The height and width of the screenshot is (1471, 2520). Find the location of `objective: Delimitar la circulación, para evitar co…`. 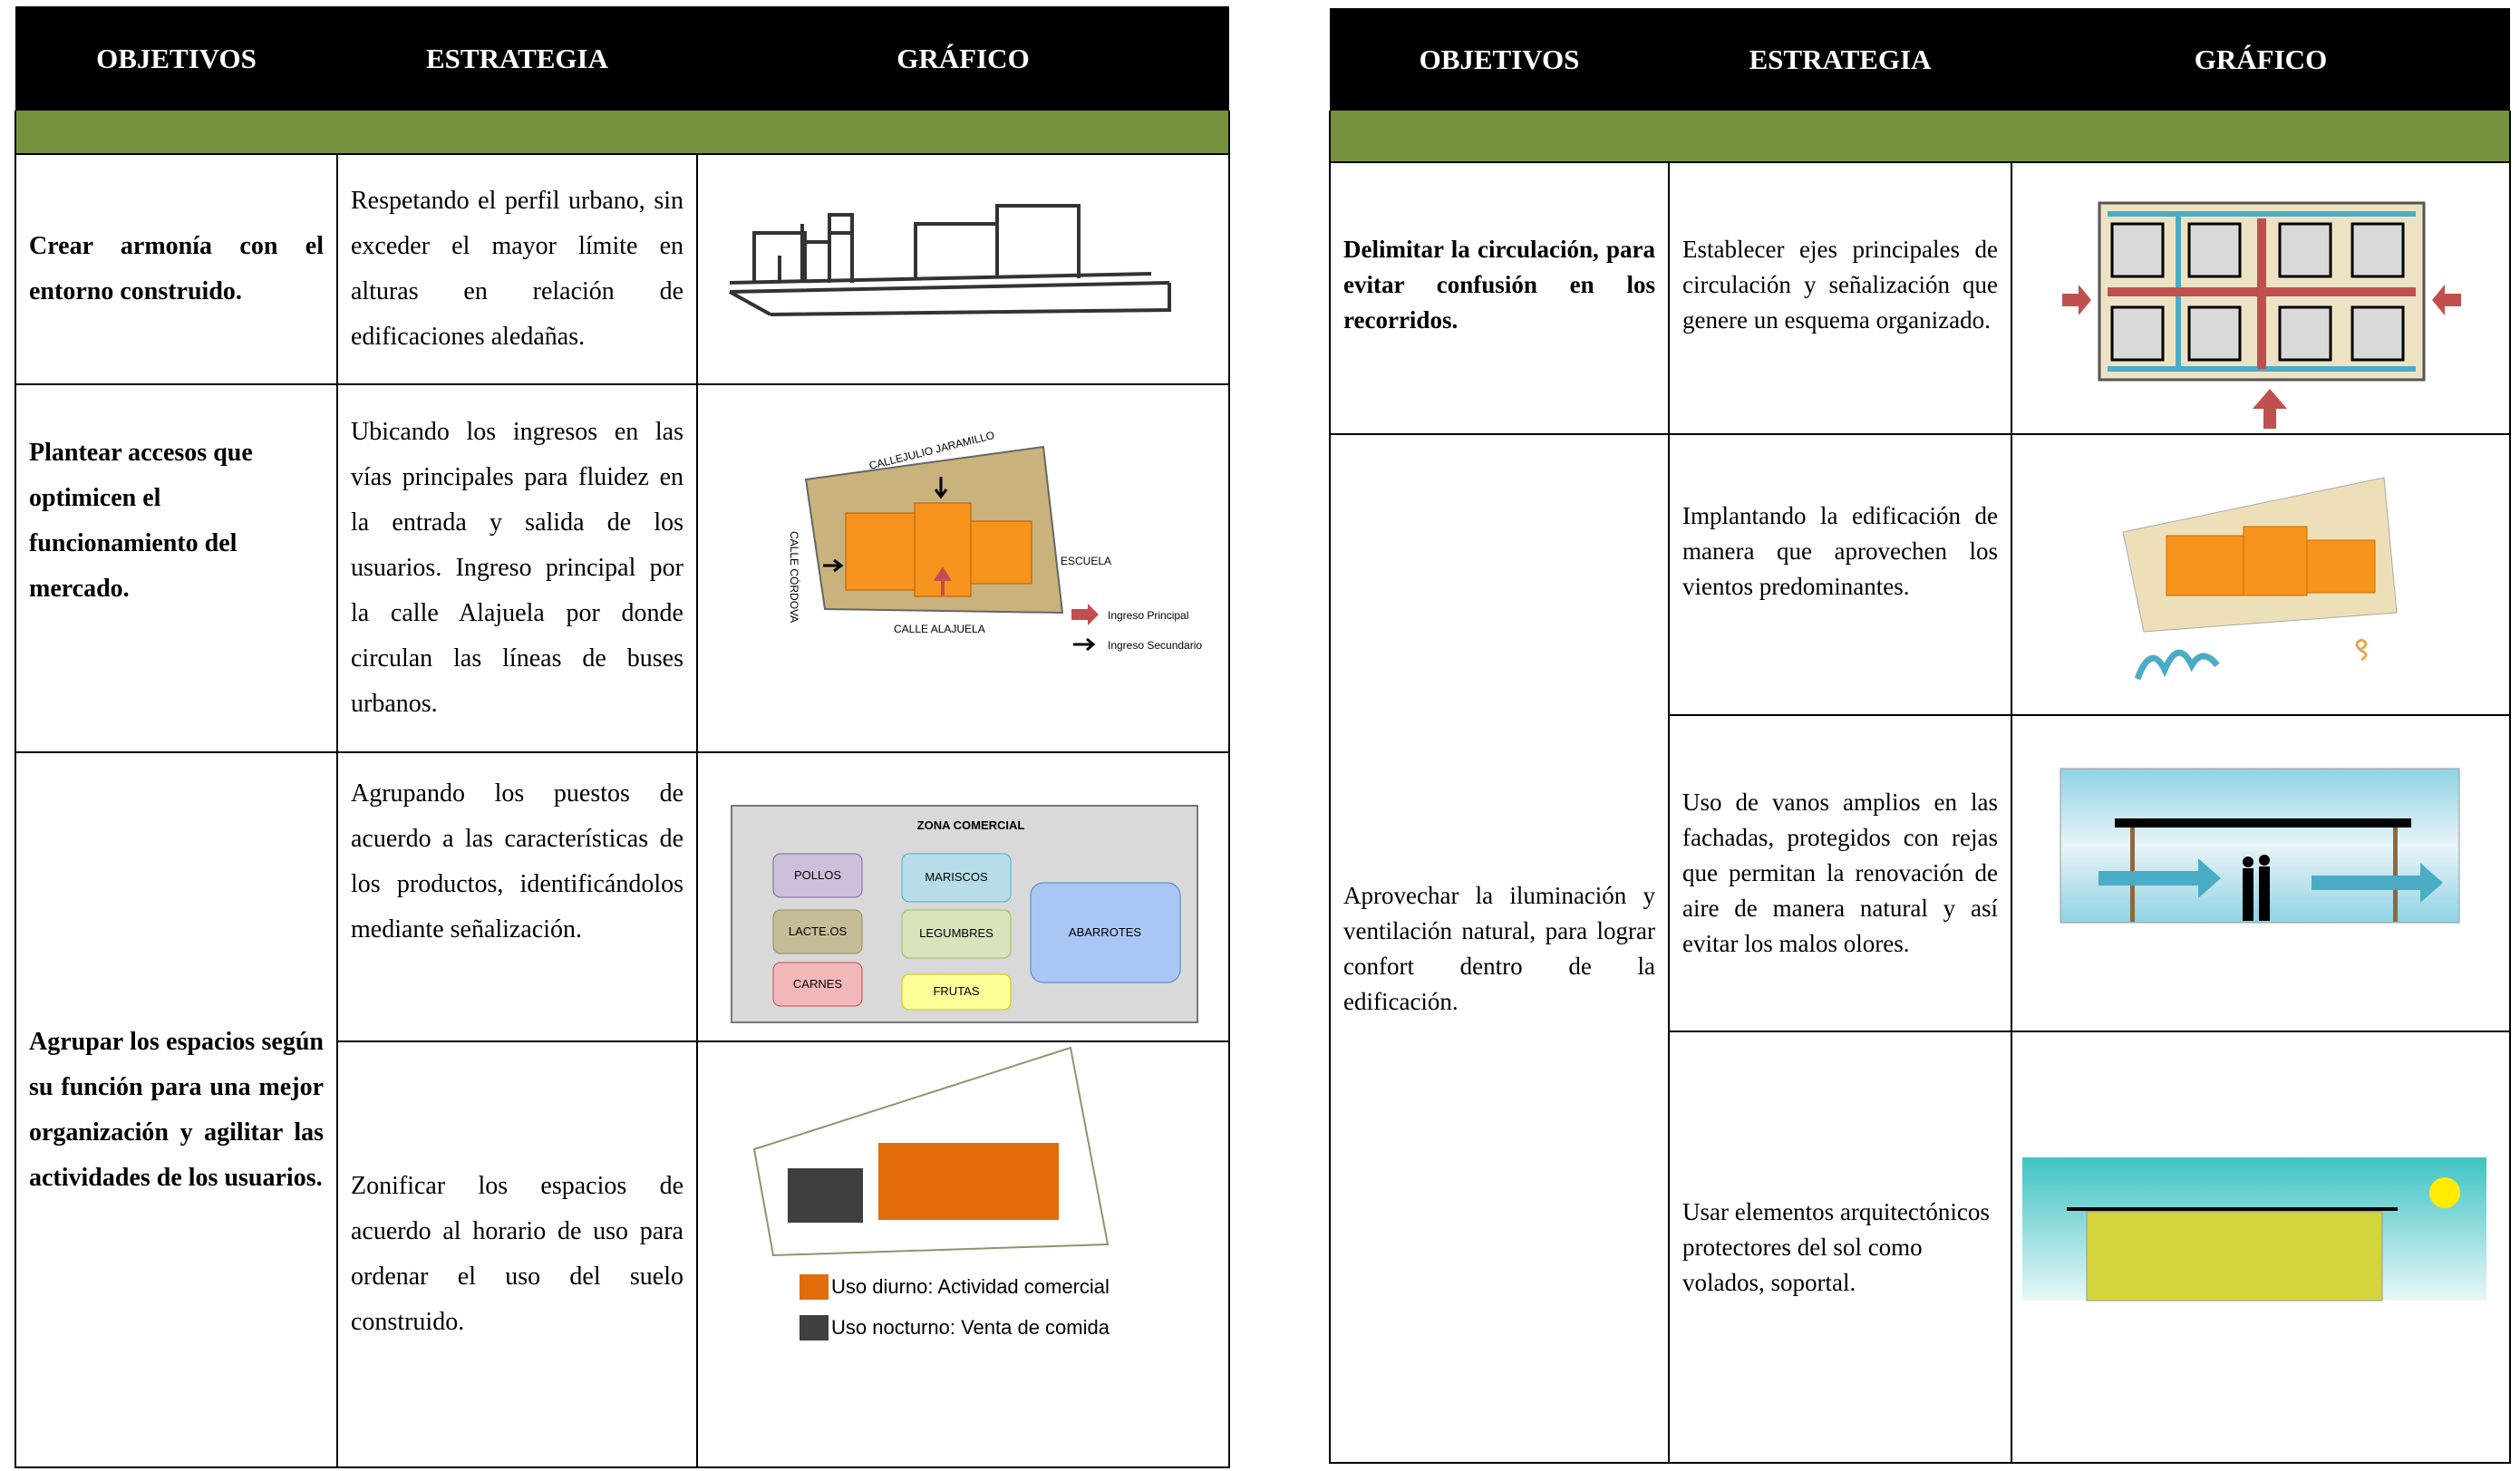

objective: Delimitar la circulación, para evitar co… is located at coordinates (1500, 298).